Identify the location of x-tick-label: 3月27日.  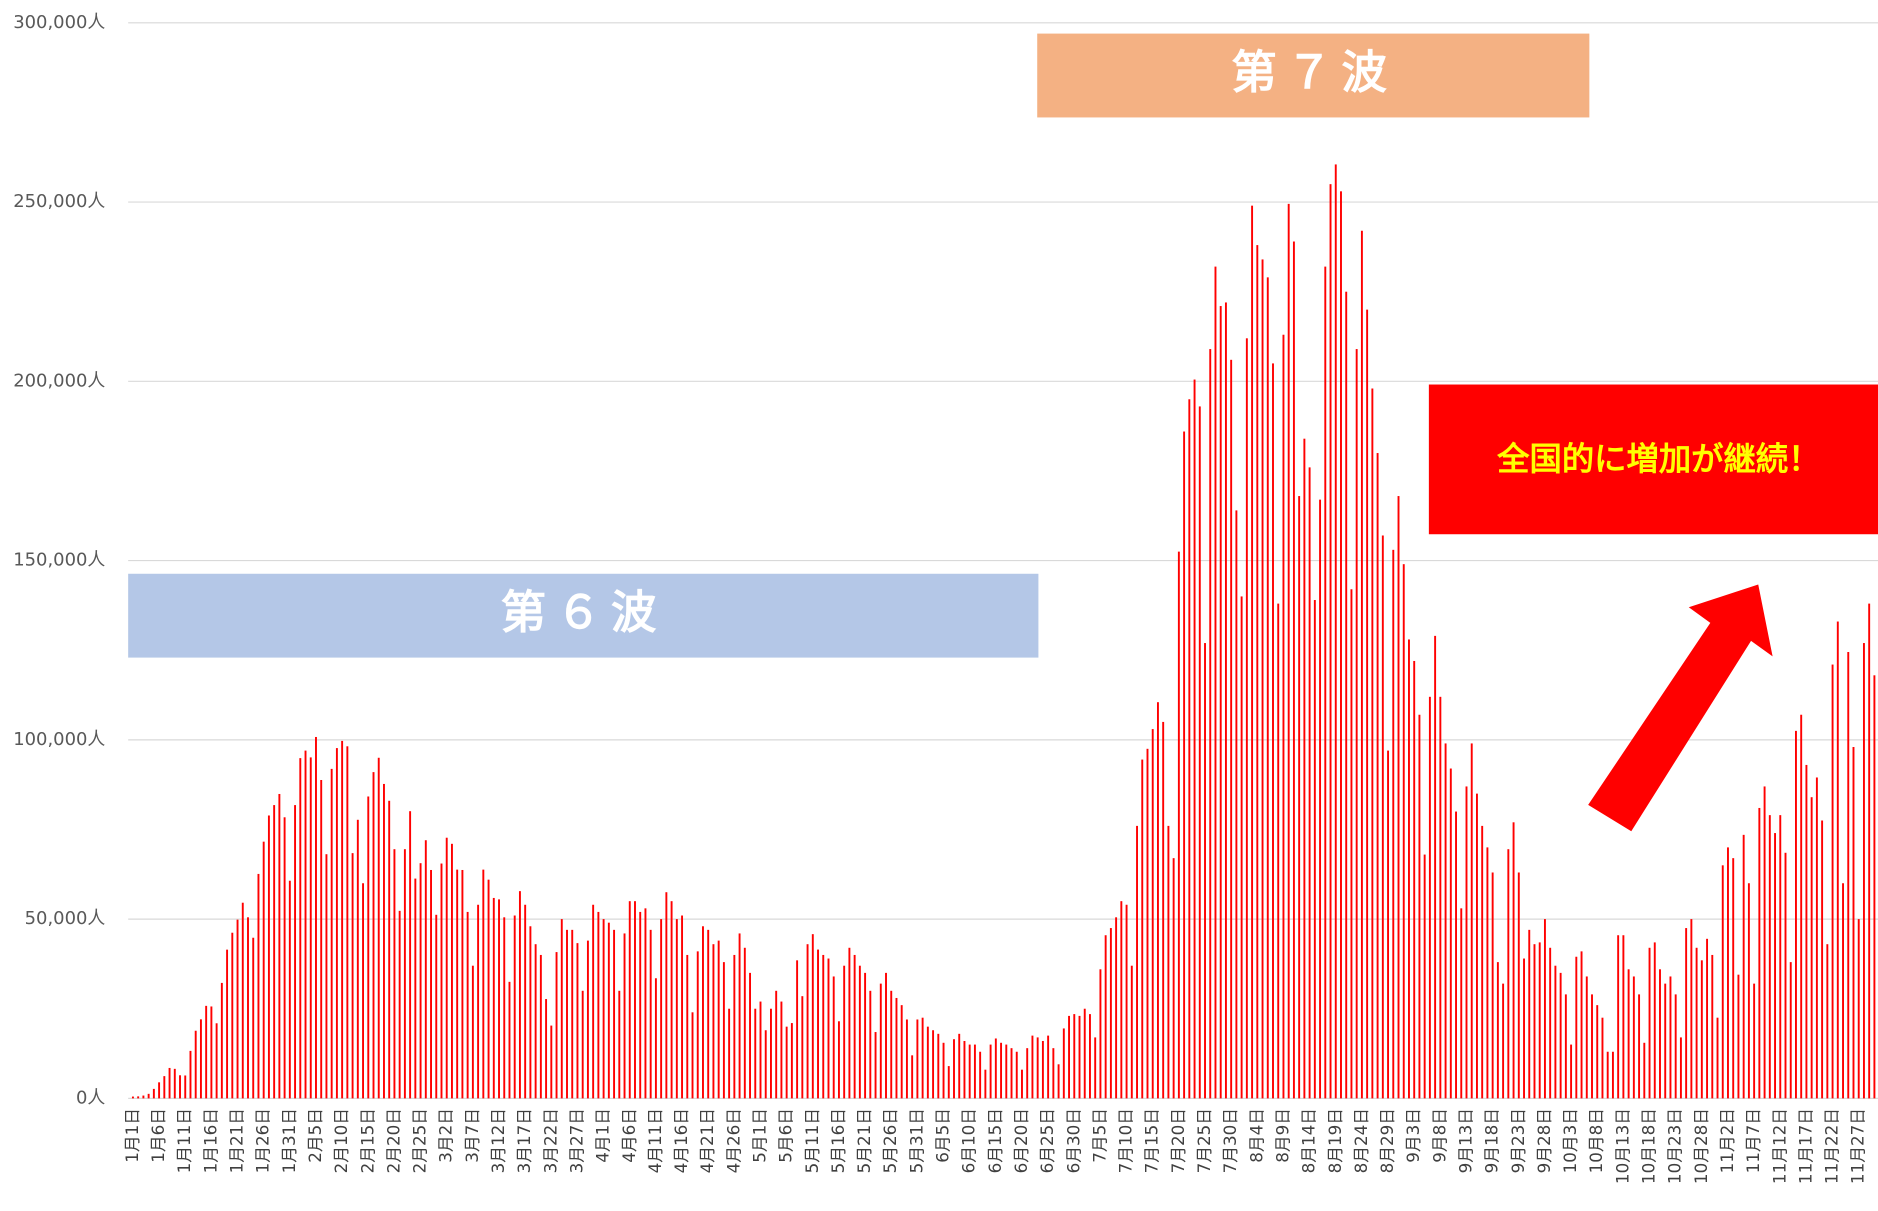
(576, 1140).